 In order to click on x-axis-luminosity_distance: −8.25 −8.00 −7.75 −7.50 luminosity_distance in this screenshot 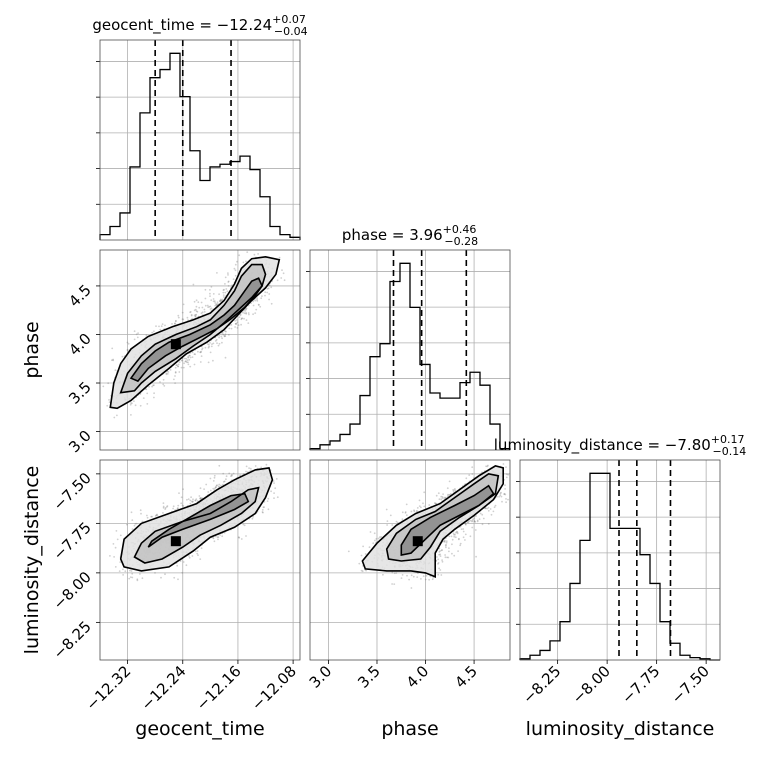, I will do `click(616, 700)`.